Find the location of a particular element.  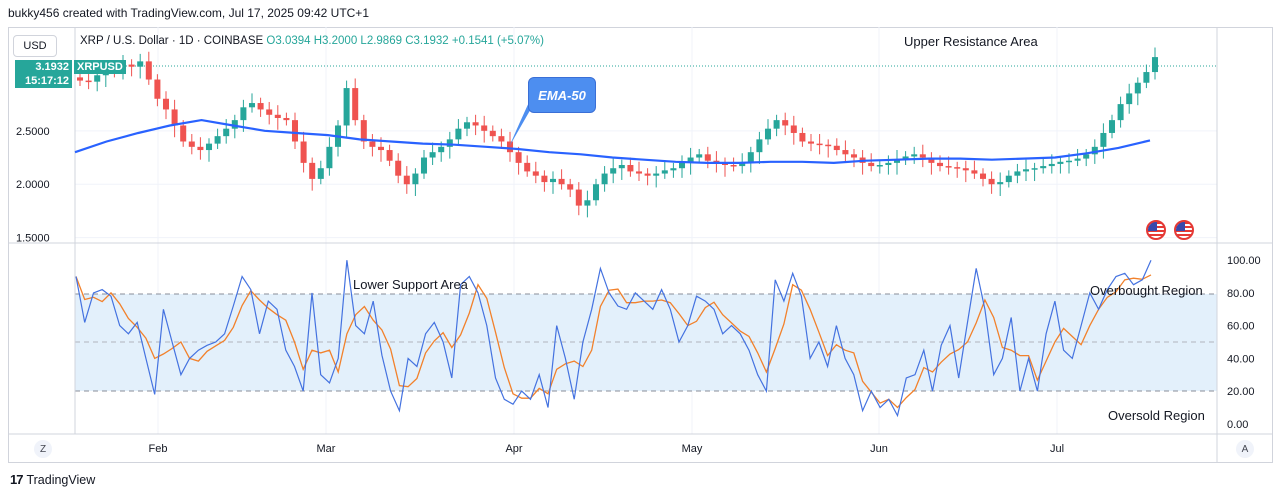

upper-resistance-label: Upper Resistance Area is located at coordinates (971, 41).